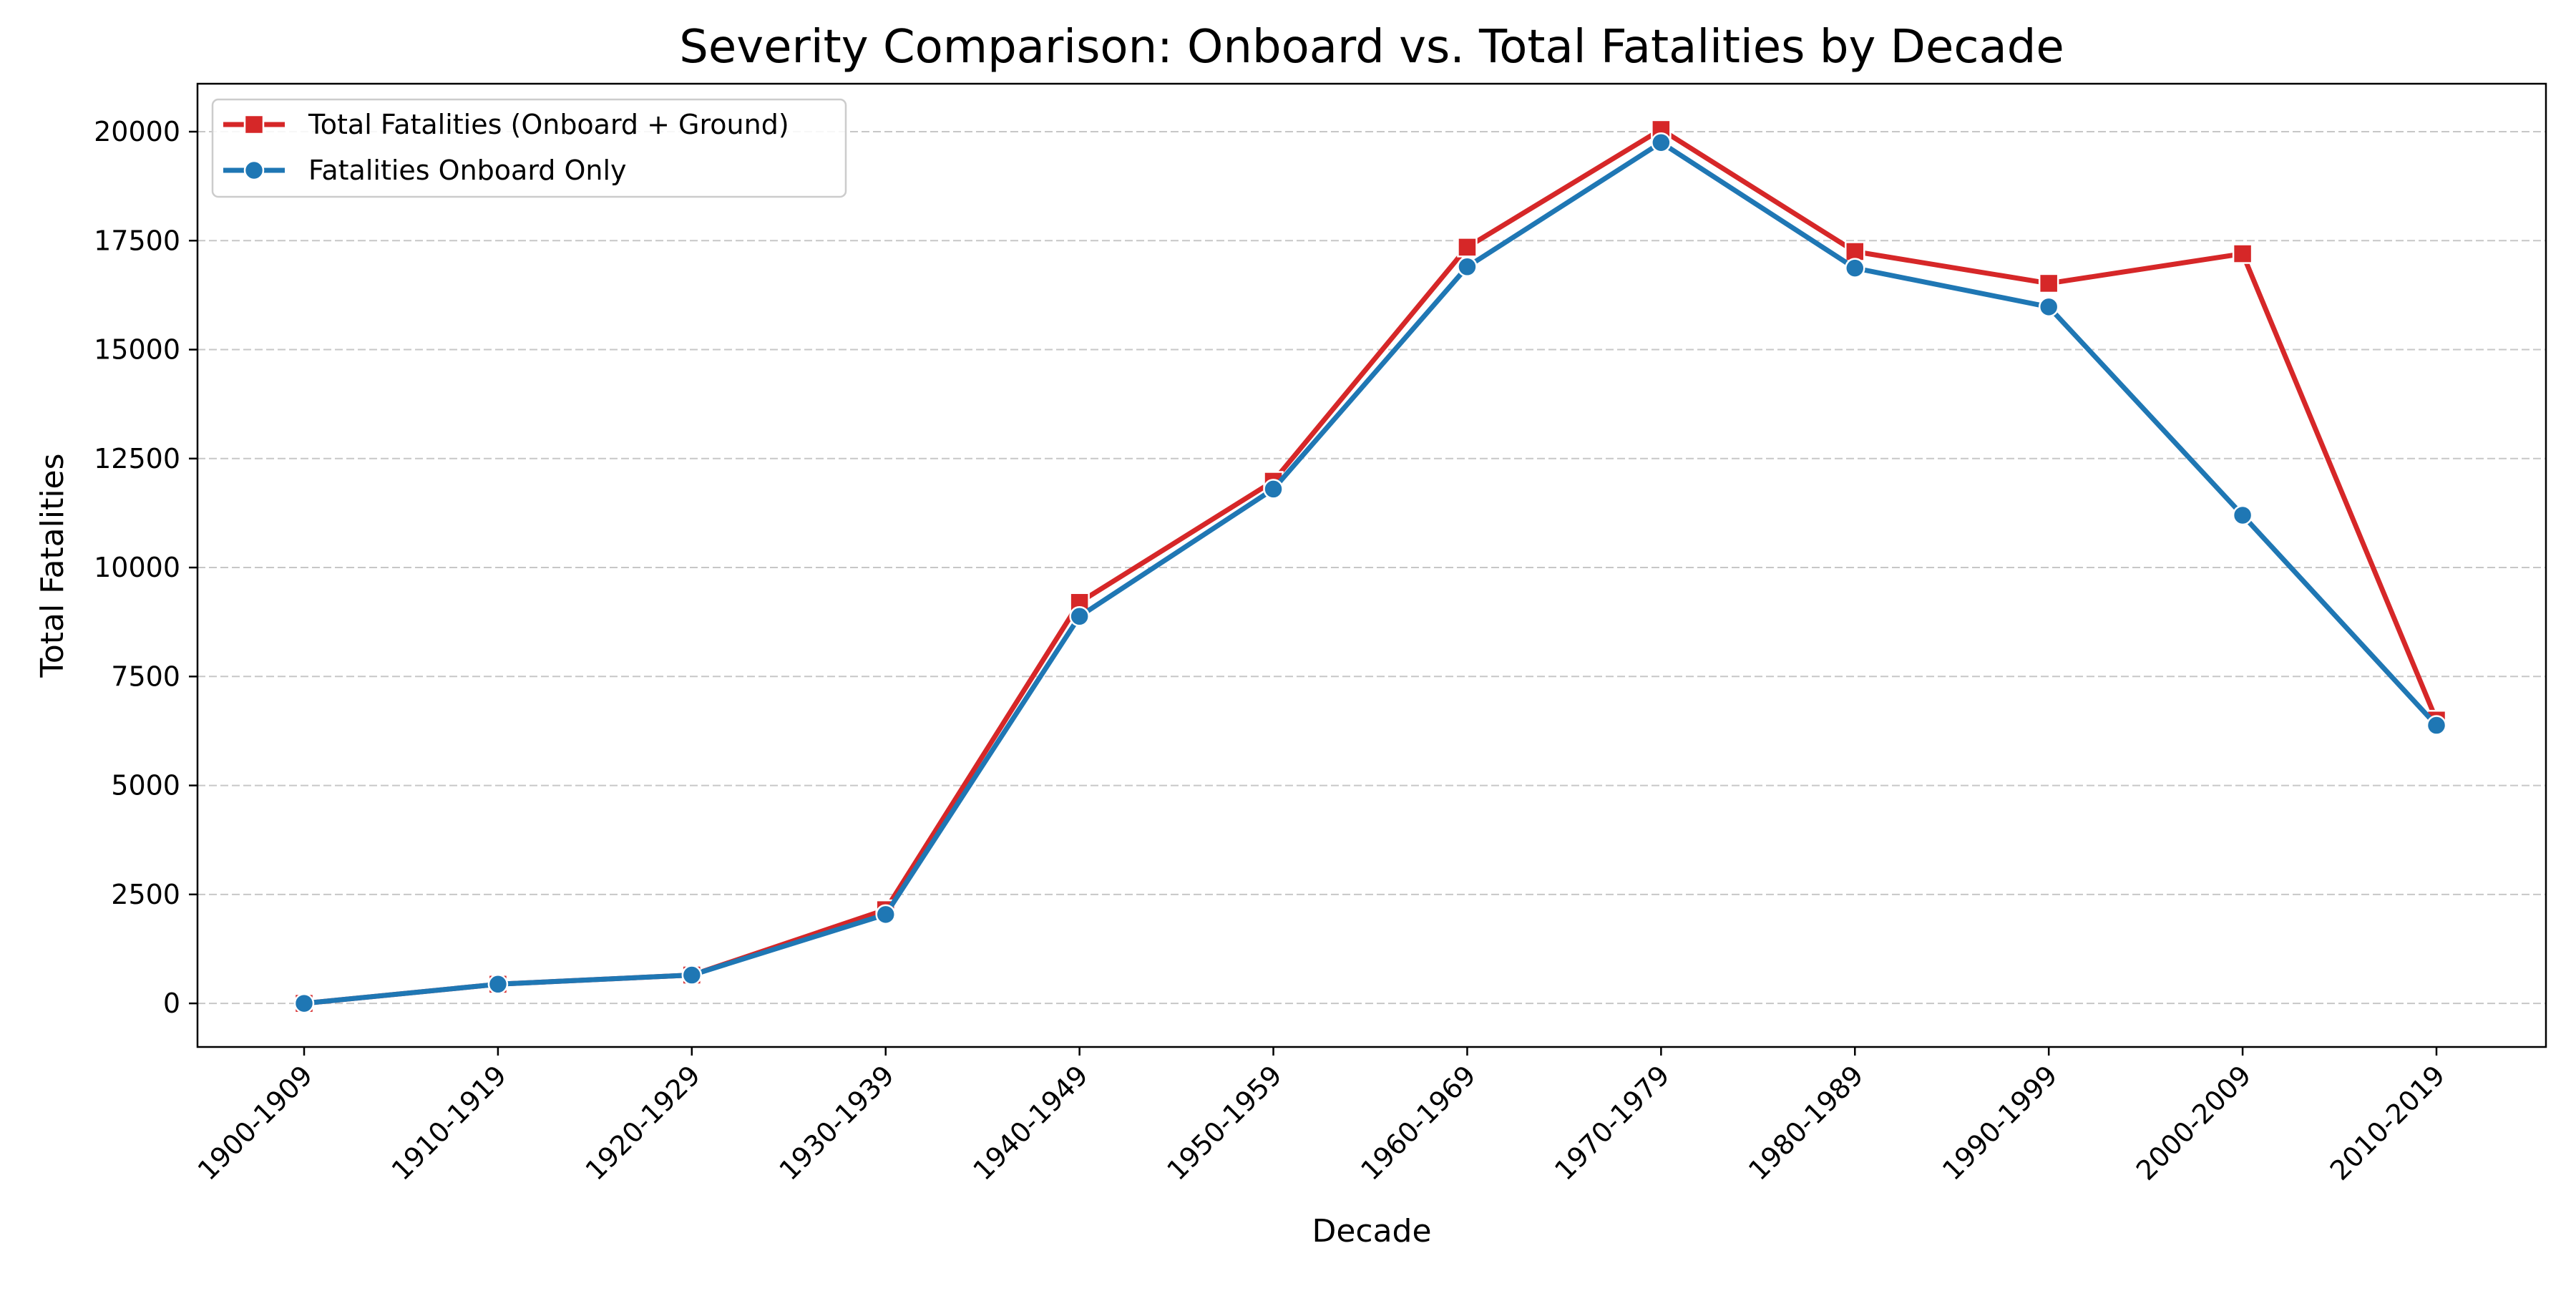 The image size is (2576, 1291). I want to click on x-tick-label: 1900-1909, so click(255, 1123).